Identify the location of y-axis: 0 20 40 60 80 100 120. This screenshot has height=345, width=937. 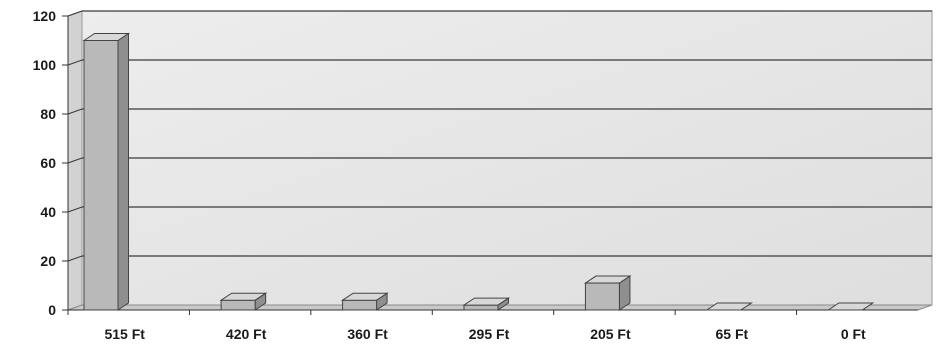
(51, 163).